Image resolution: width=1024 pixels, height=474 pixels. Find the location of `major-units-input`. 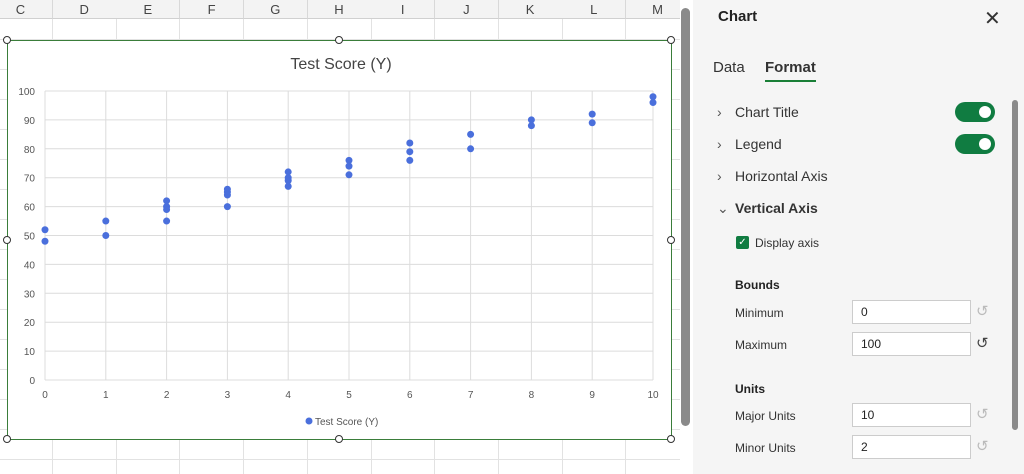

major-units-input is located at coordinates (911, 415).